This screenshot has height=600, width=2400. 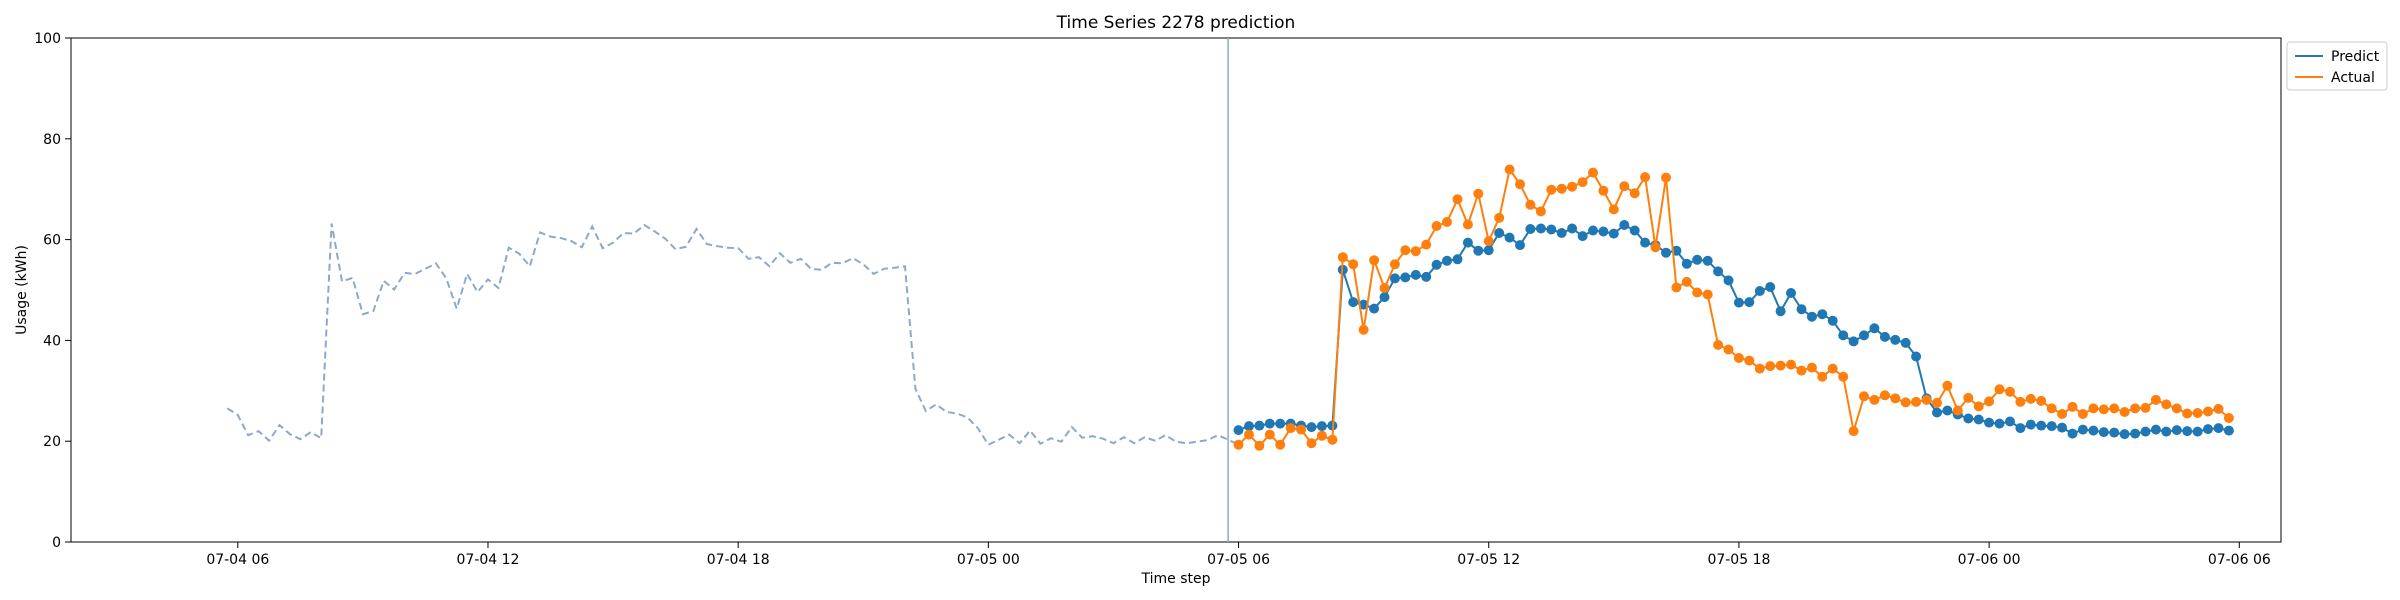 I want to click on y-tick-label: 60, so click(x=52, y=241).